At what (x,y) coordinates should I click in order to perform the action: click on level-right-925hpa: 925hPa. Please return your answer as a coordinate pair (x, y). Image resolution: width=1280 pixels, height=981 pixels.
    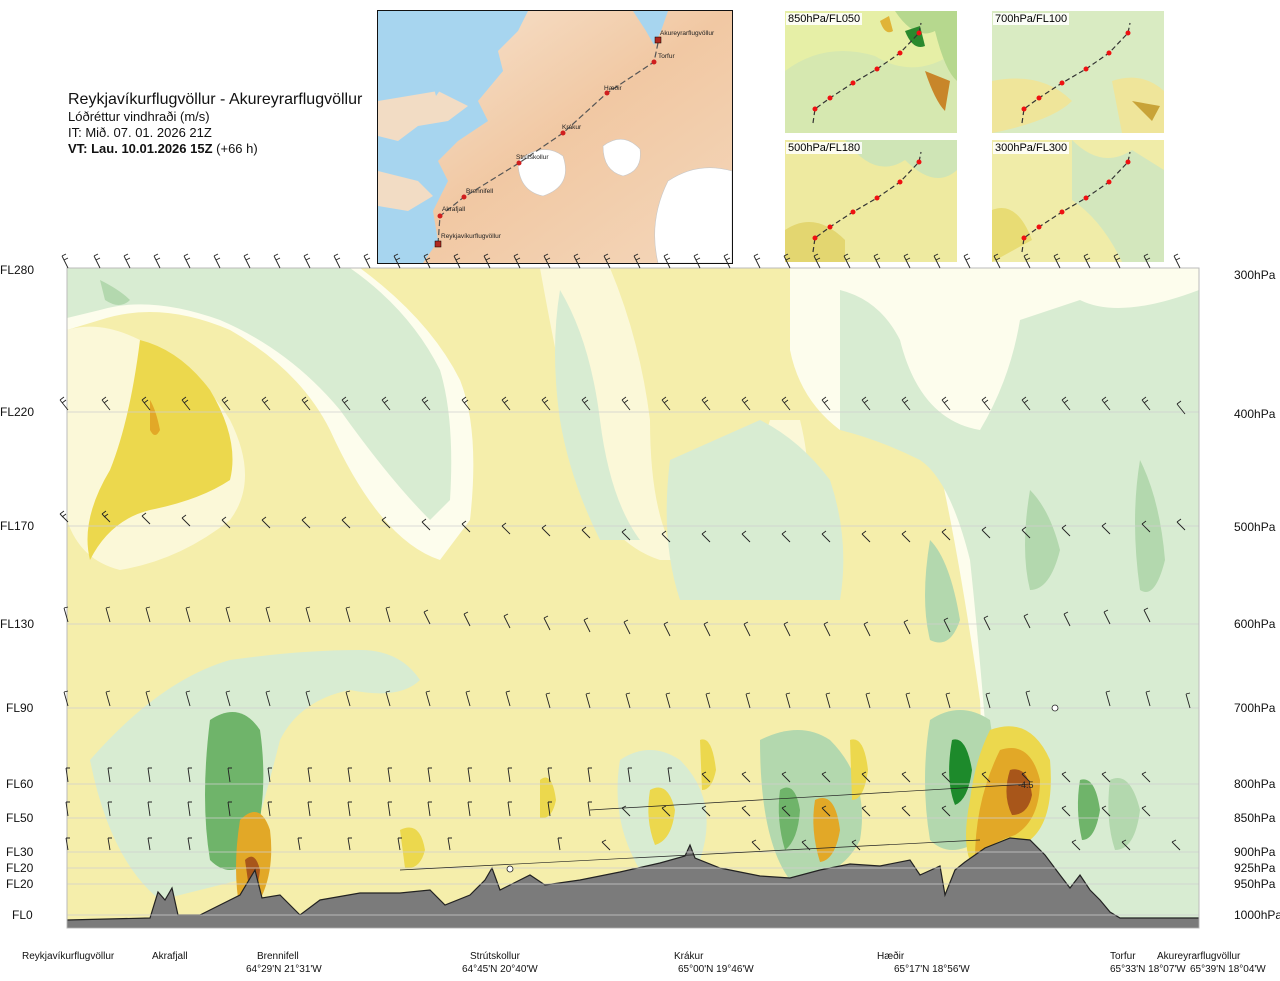
    Looking at the image, I should click on (1255, 868).